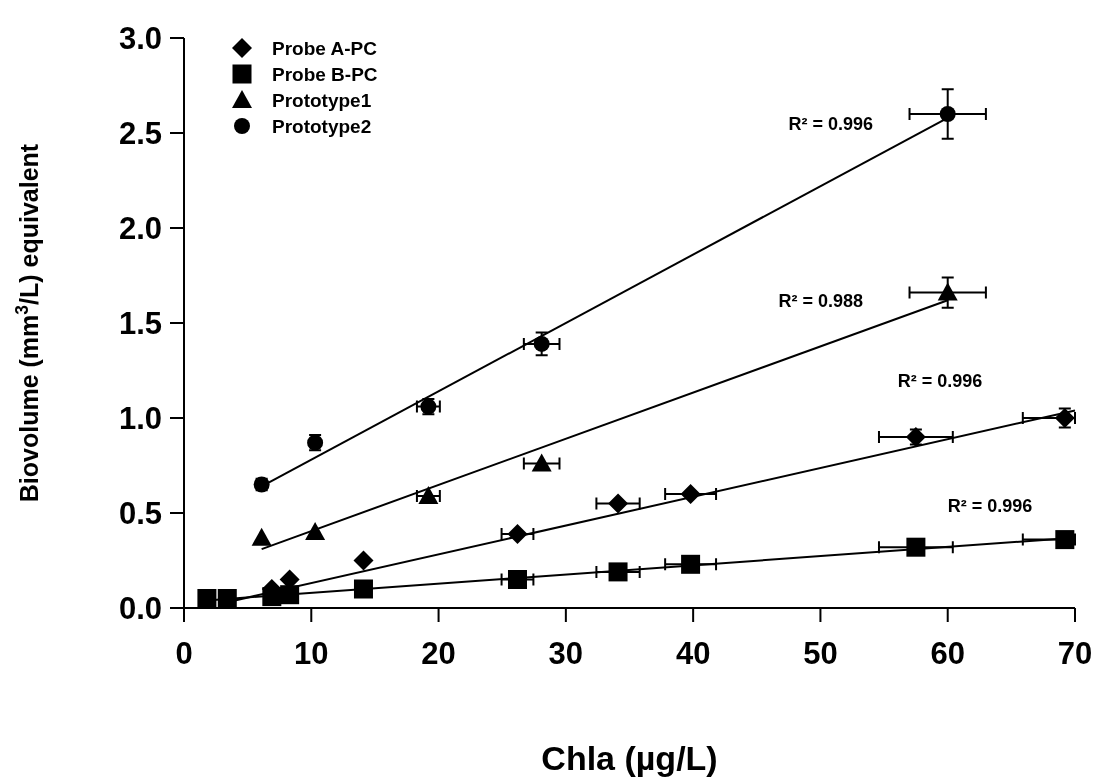 This screenshot has width=1101, height=784. I want to click on y-tick-label: 3.0, so click(140, 38).